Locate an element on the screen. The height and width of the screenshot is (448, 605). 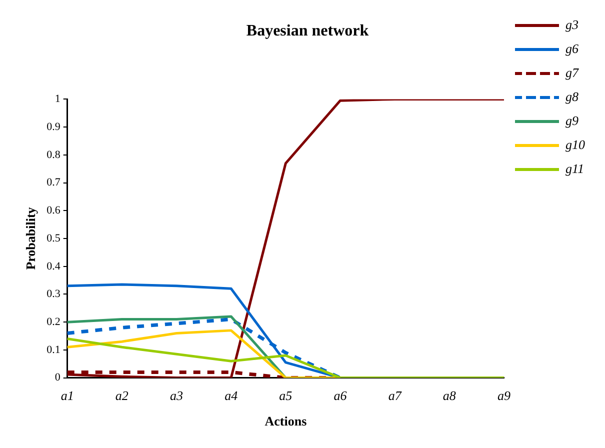
y-tick-label: 0.6 is located at coordinates (53, 210).